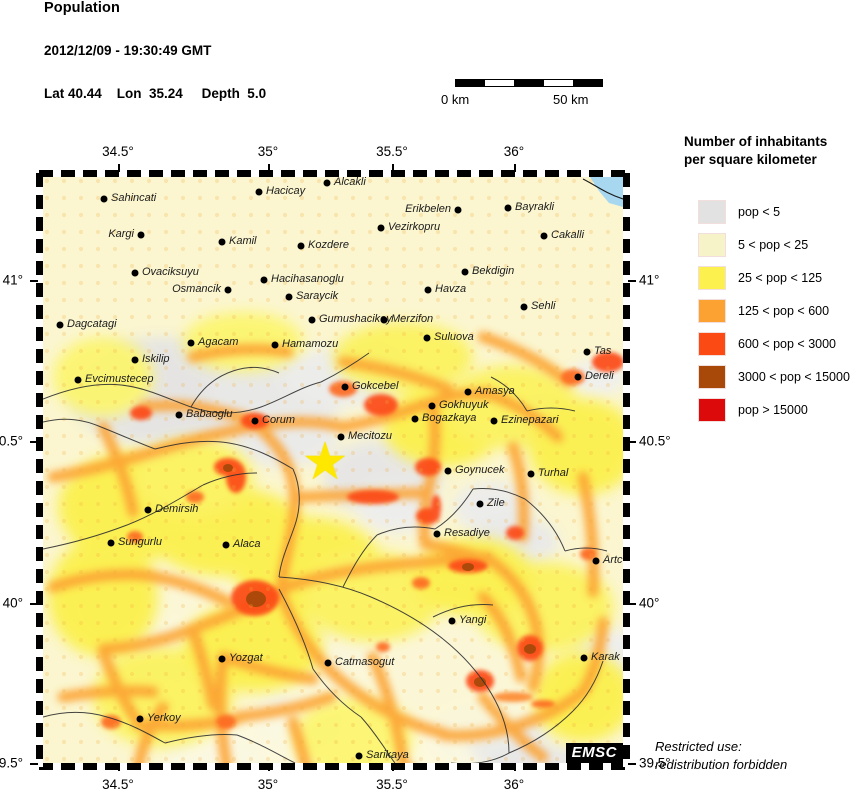 The image size is (860, 792). Describe the element at coordinates (605, 657) in the screenshot. I see `city-label: Karak` at that location.